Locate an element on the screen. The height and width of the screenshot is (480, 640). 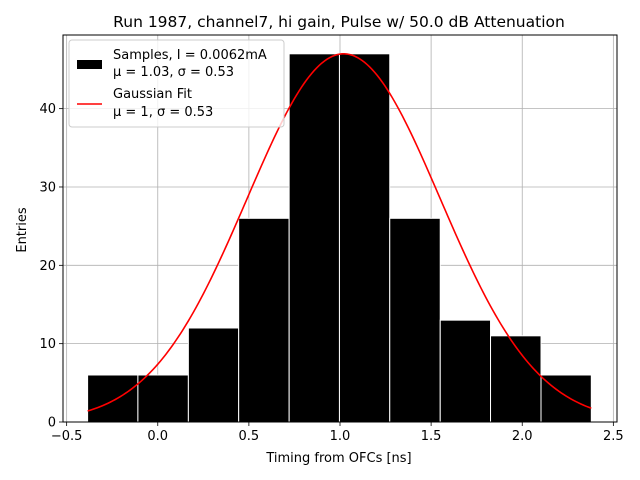
legend-box is located at coordinates (176, 83).